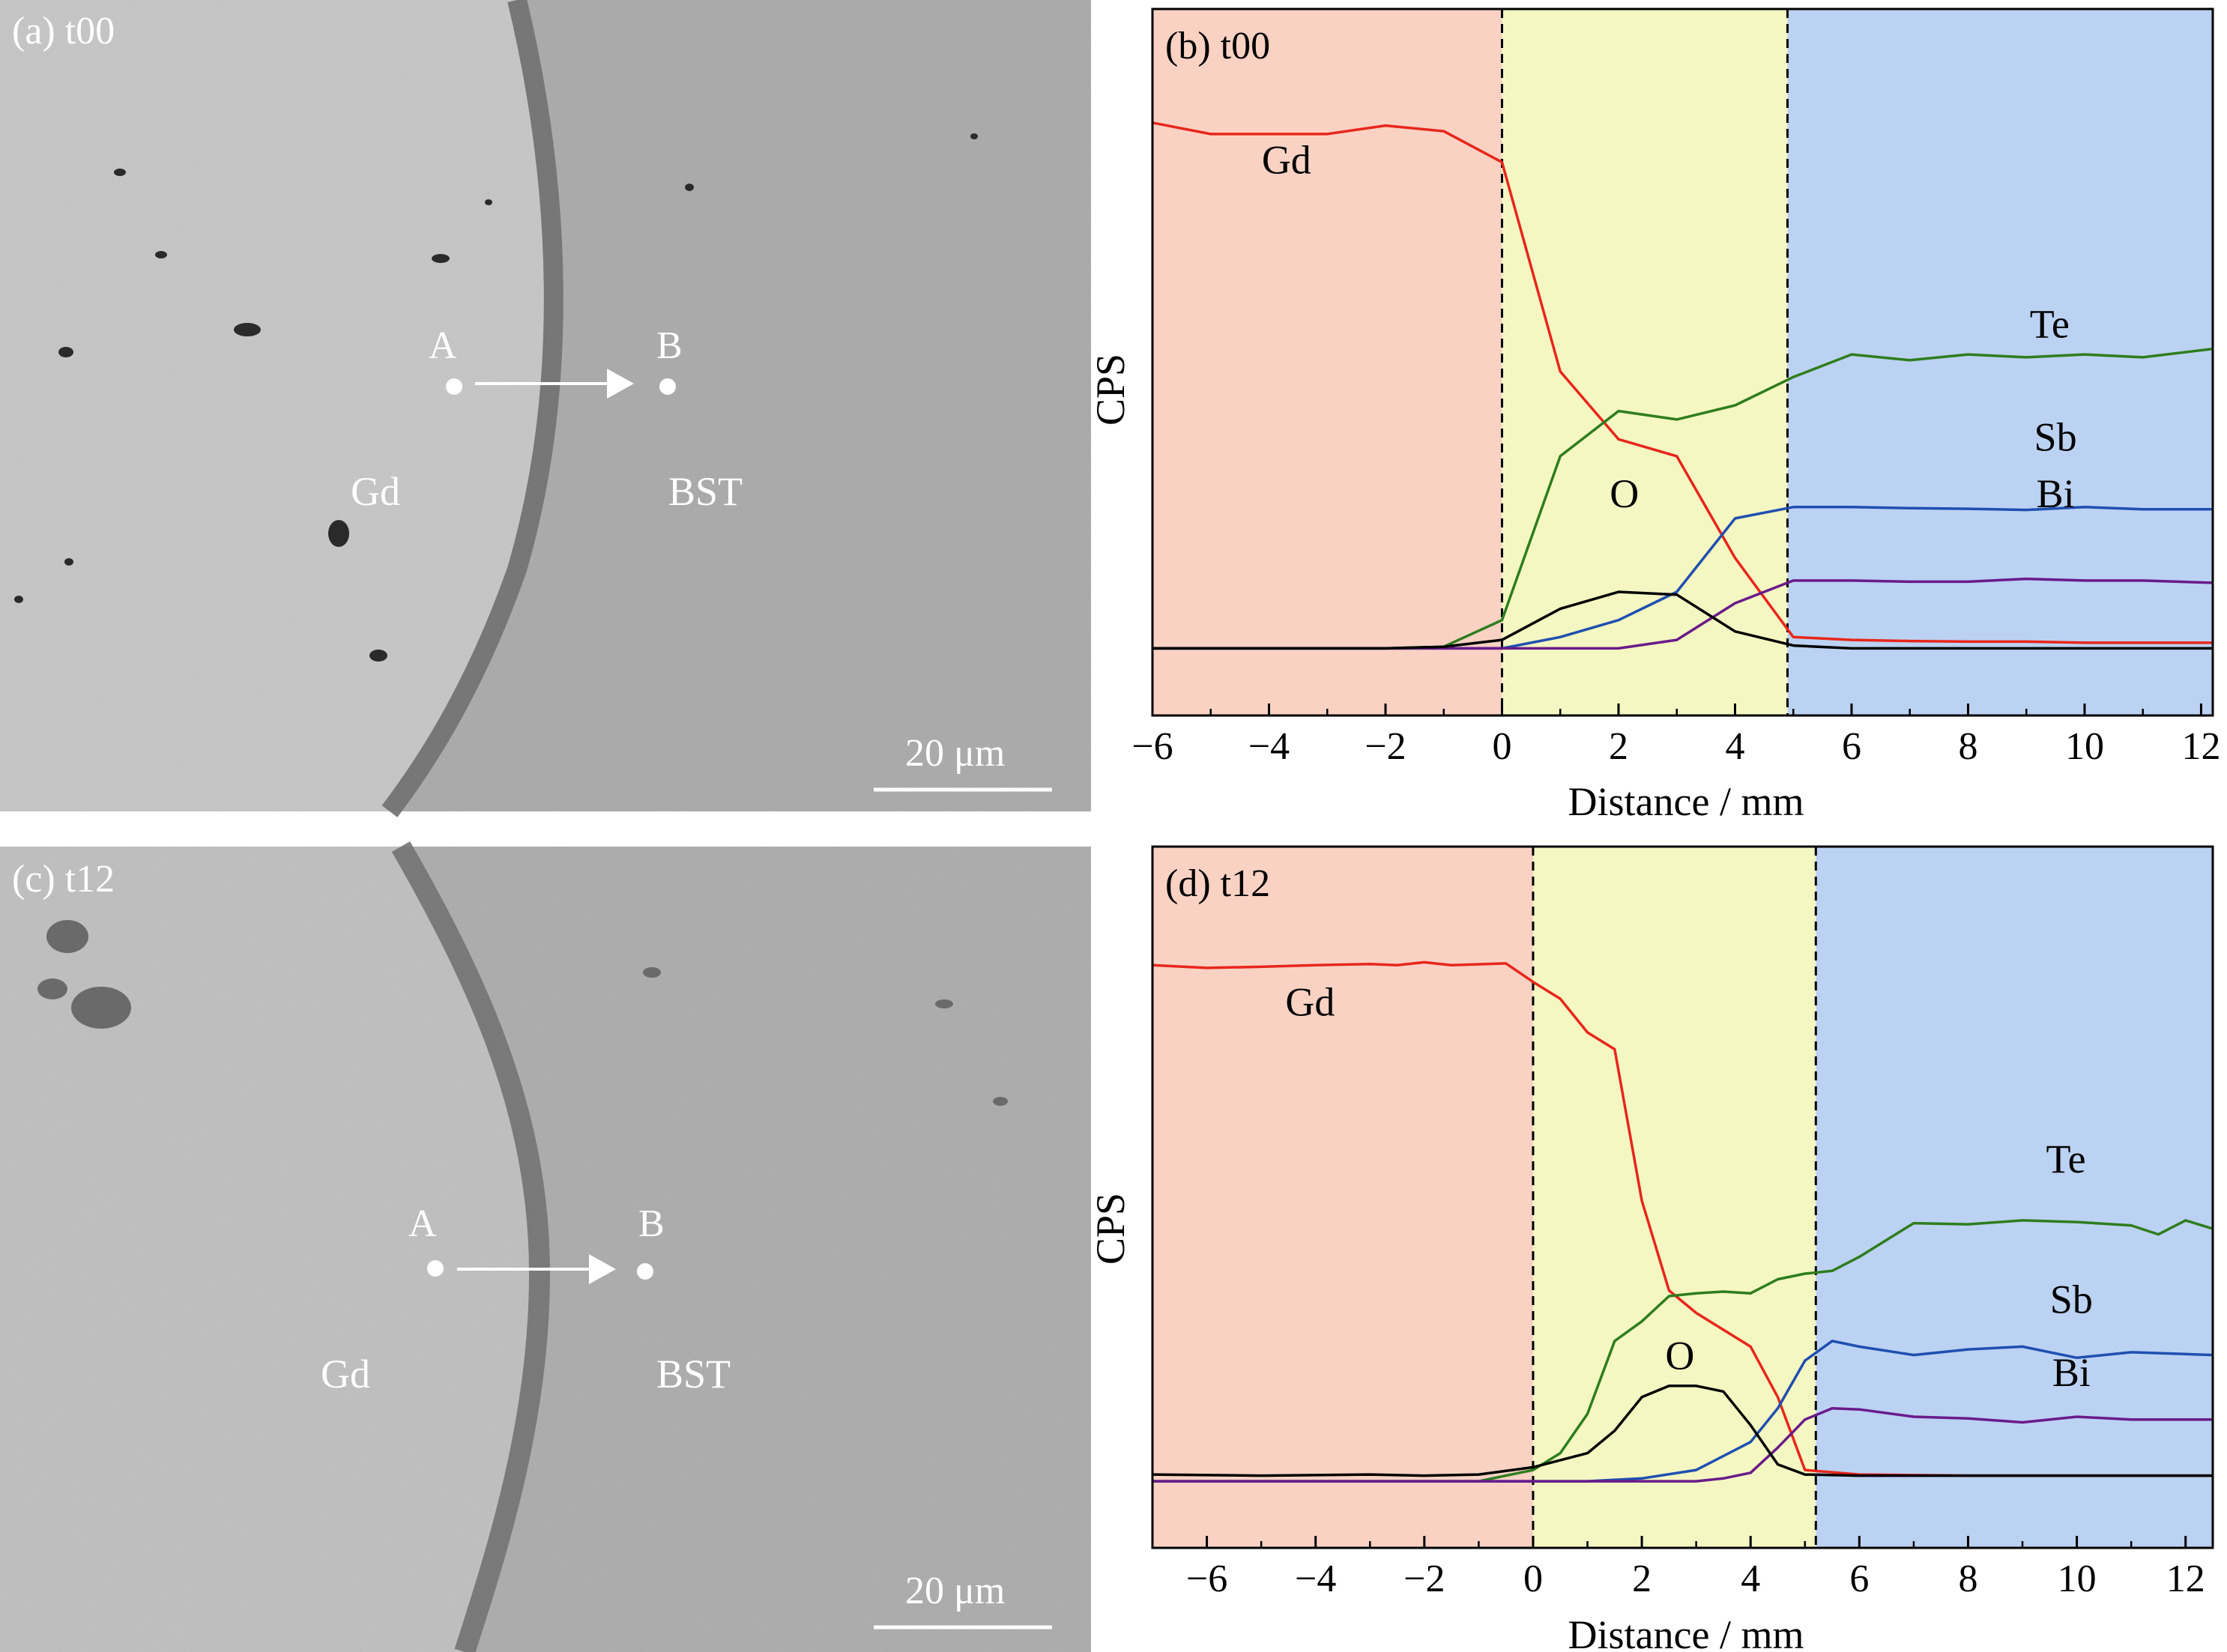  I want to click on chart-b-label: (b) t00, so click(1218, 46).